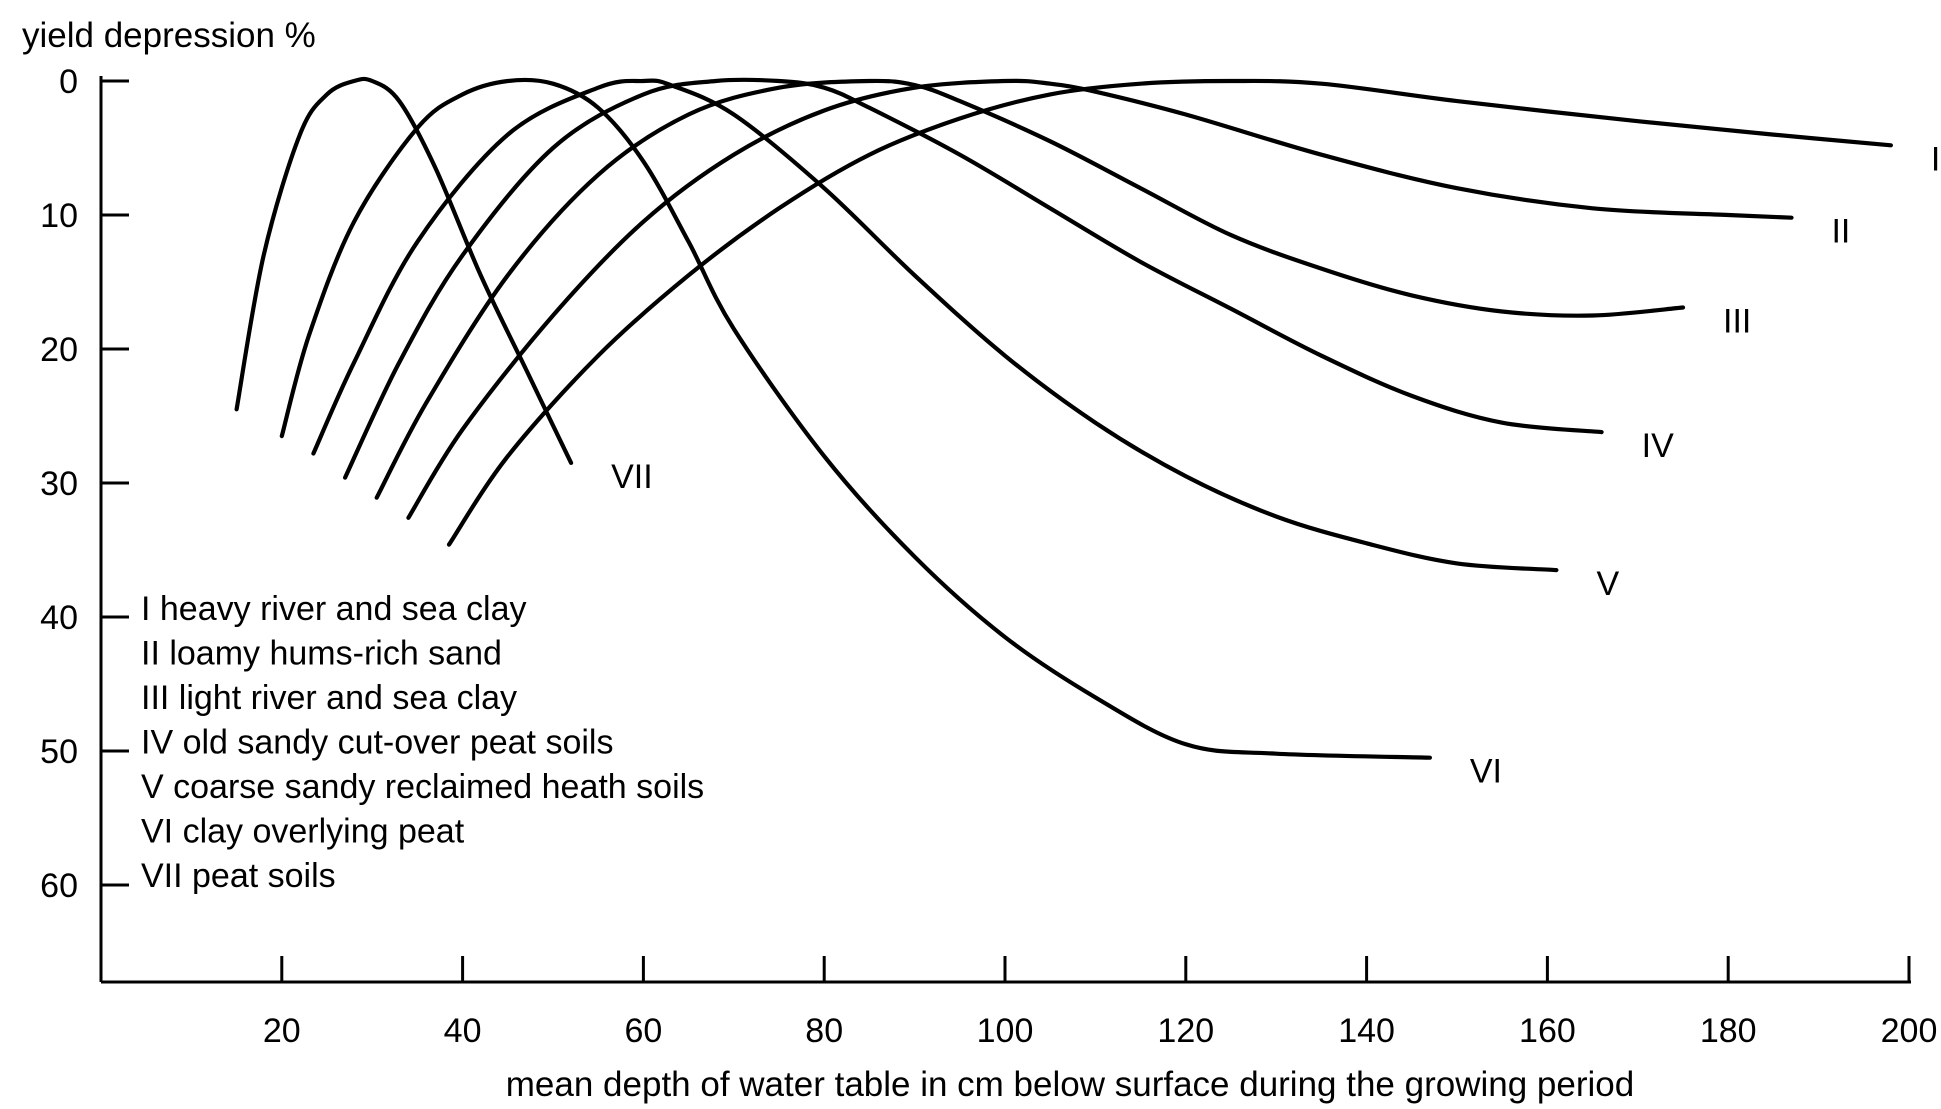 Image resolution: width=1941 pixels, height=1109 pixels. What do you see at coordinates (282, 1031) in the screenshot?
I see `x-tick-label: 20` at bounding box center [282, 1031].